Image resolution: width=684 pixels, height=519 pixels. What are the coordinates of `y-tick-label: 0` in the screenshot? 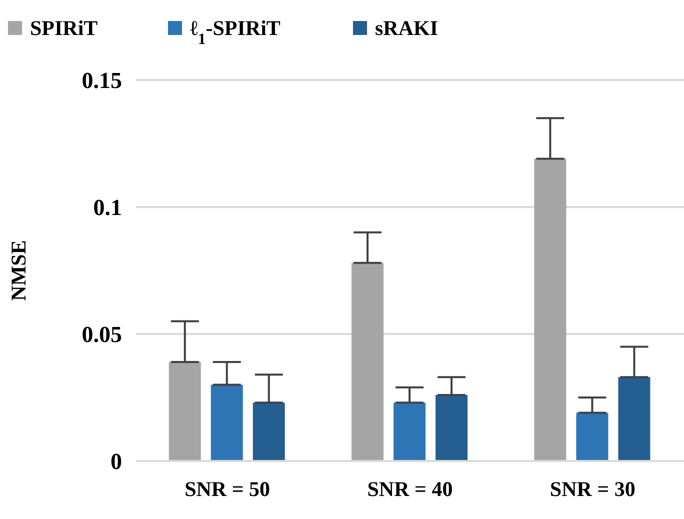 It's located at (116, 461).